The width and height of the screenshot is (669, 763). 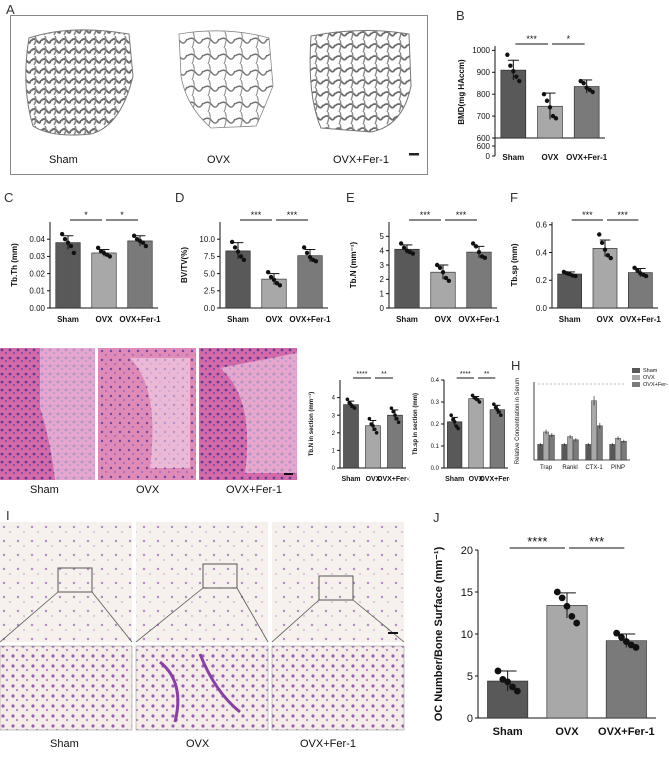 What do you see at coordinates (650, 371) in the screenshot?
I see `legend-label-h-0: Sham` at bounding box center [650, 371].